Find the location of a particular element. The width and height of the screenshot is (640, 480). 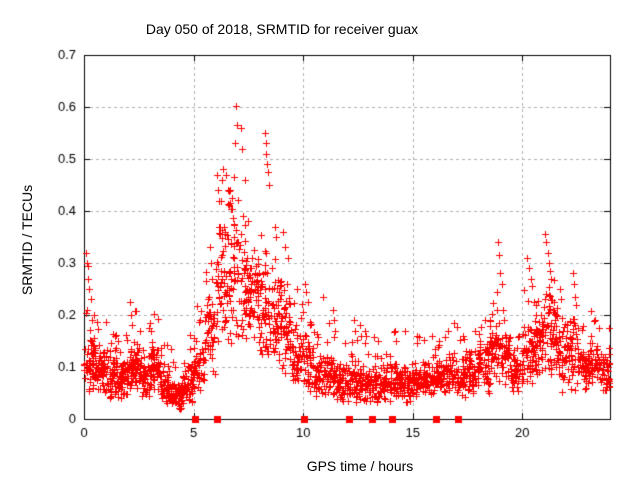

x-axis-label: GPS time / hours is located at coordinates (360, 466).